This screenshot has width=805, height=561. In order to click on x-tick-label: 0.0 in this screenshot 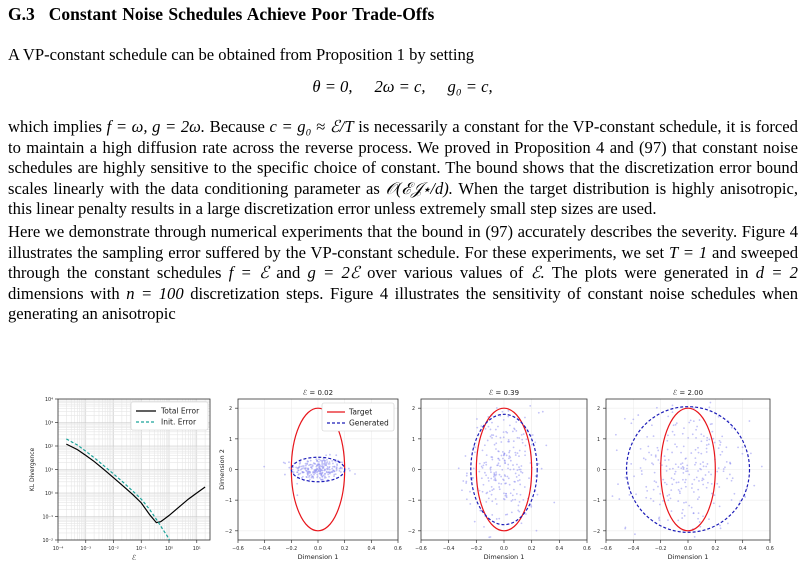, I will do `click(688, 549)`.